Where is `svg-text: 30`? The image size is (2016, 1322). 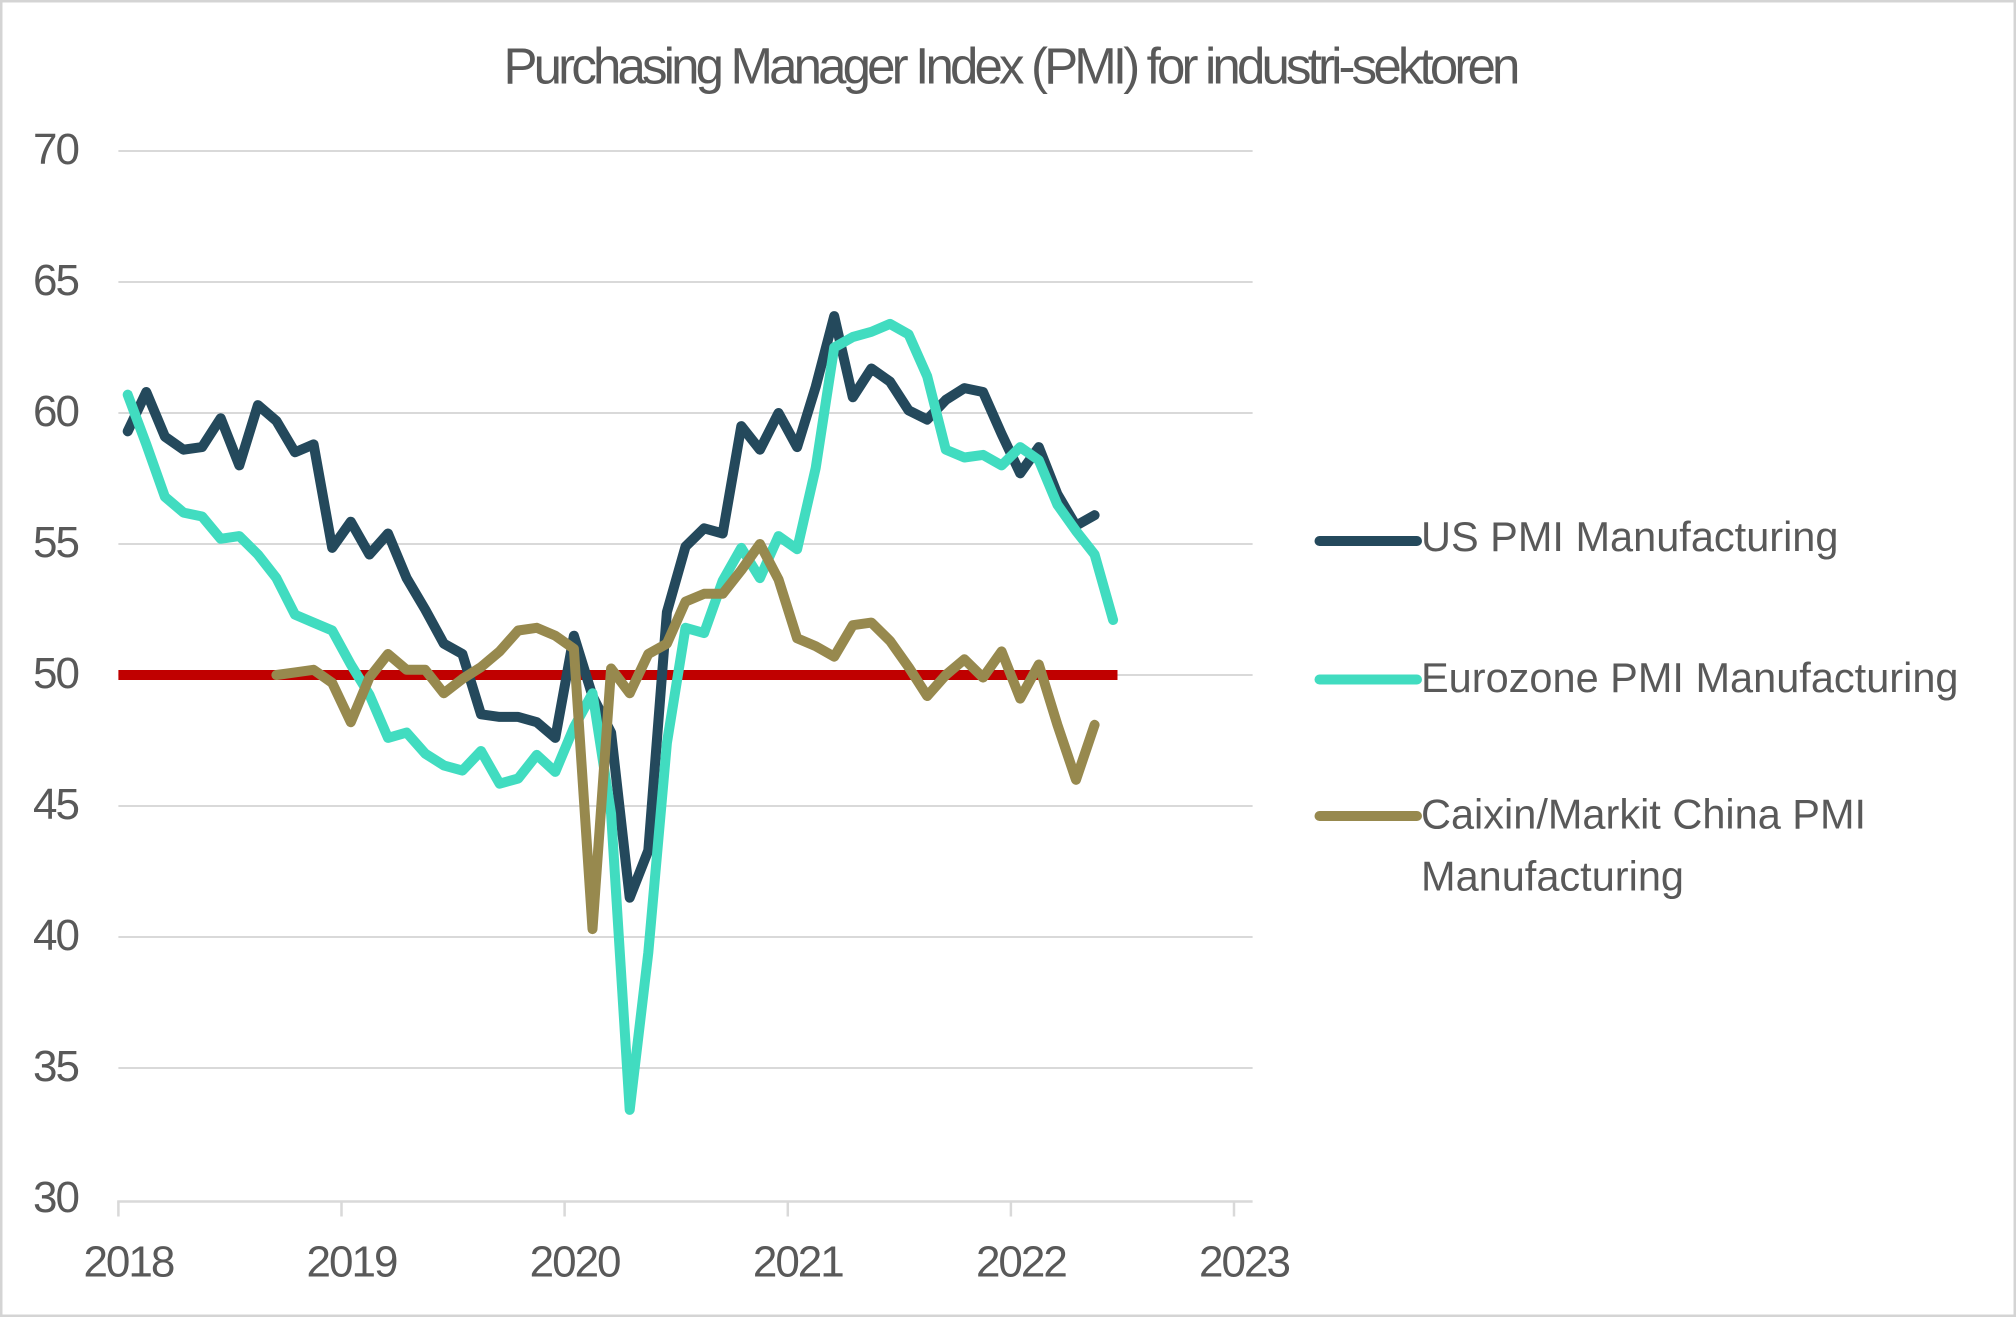
svg-text: 30 is located at coordinates (55, 1197).